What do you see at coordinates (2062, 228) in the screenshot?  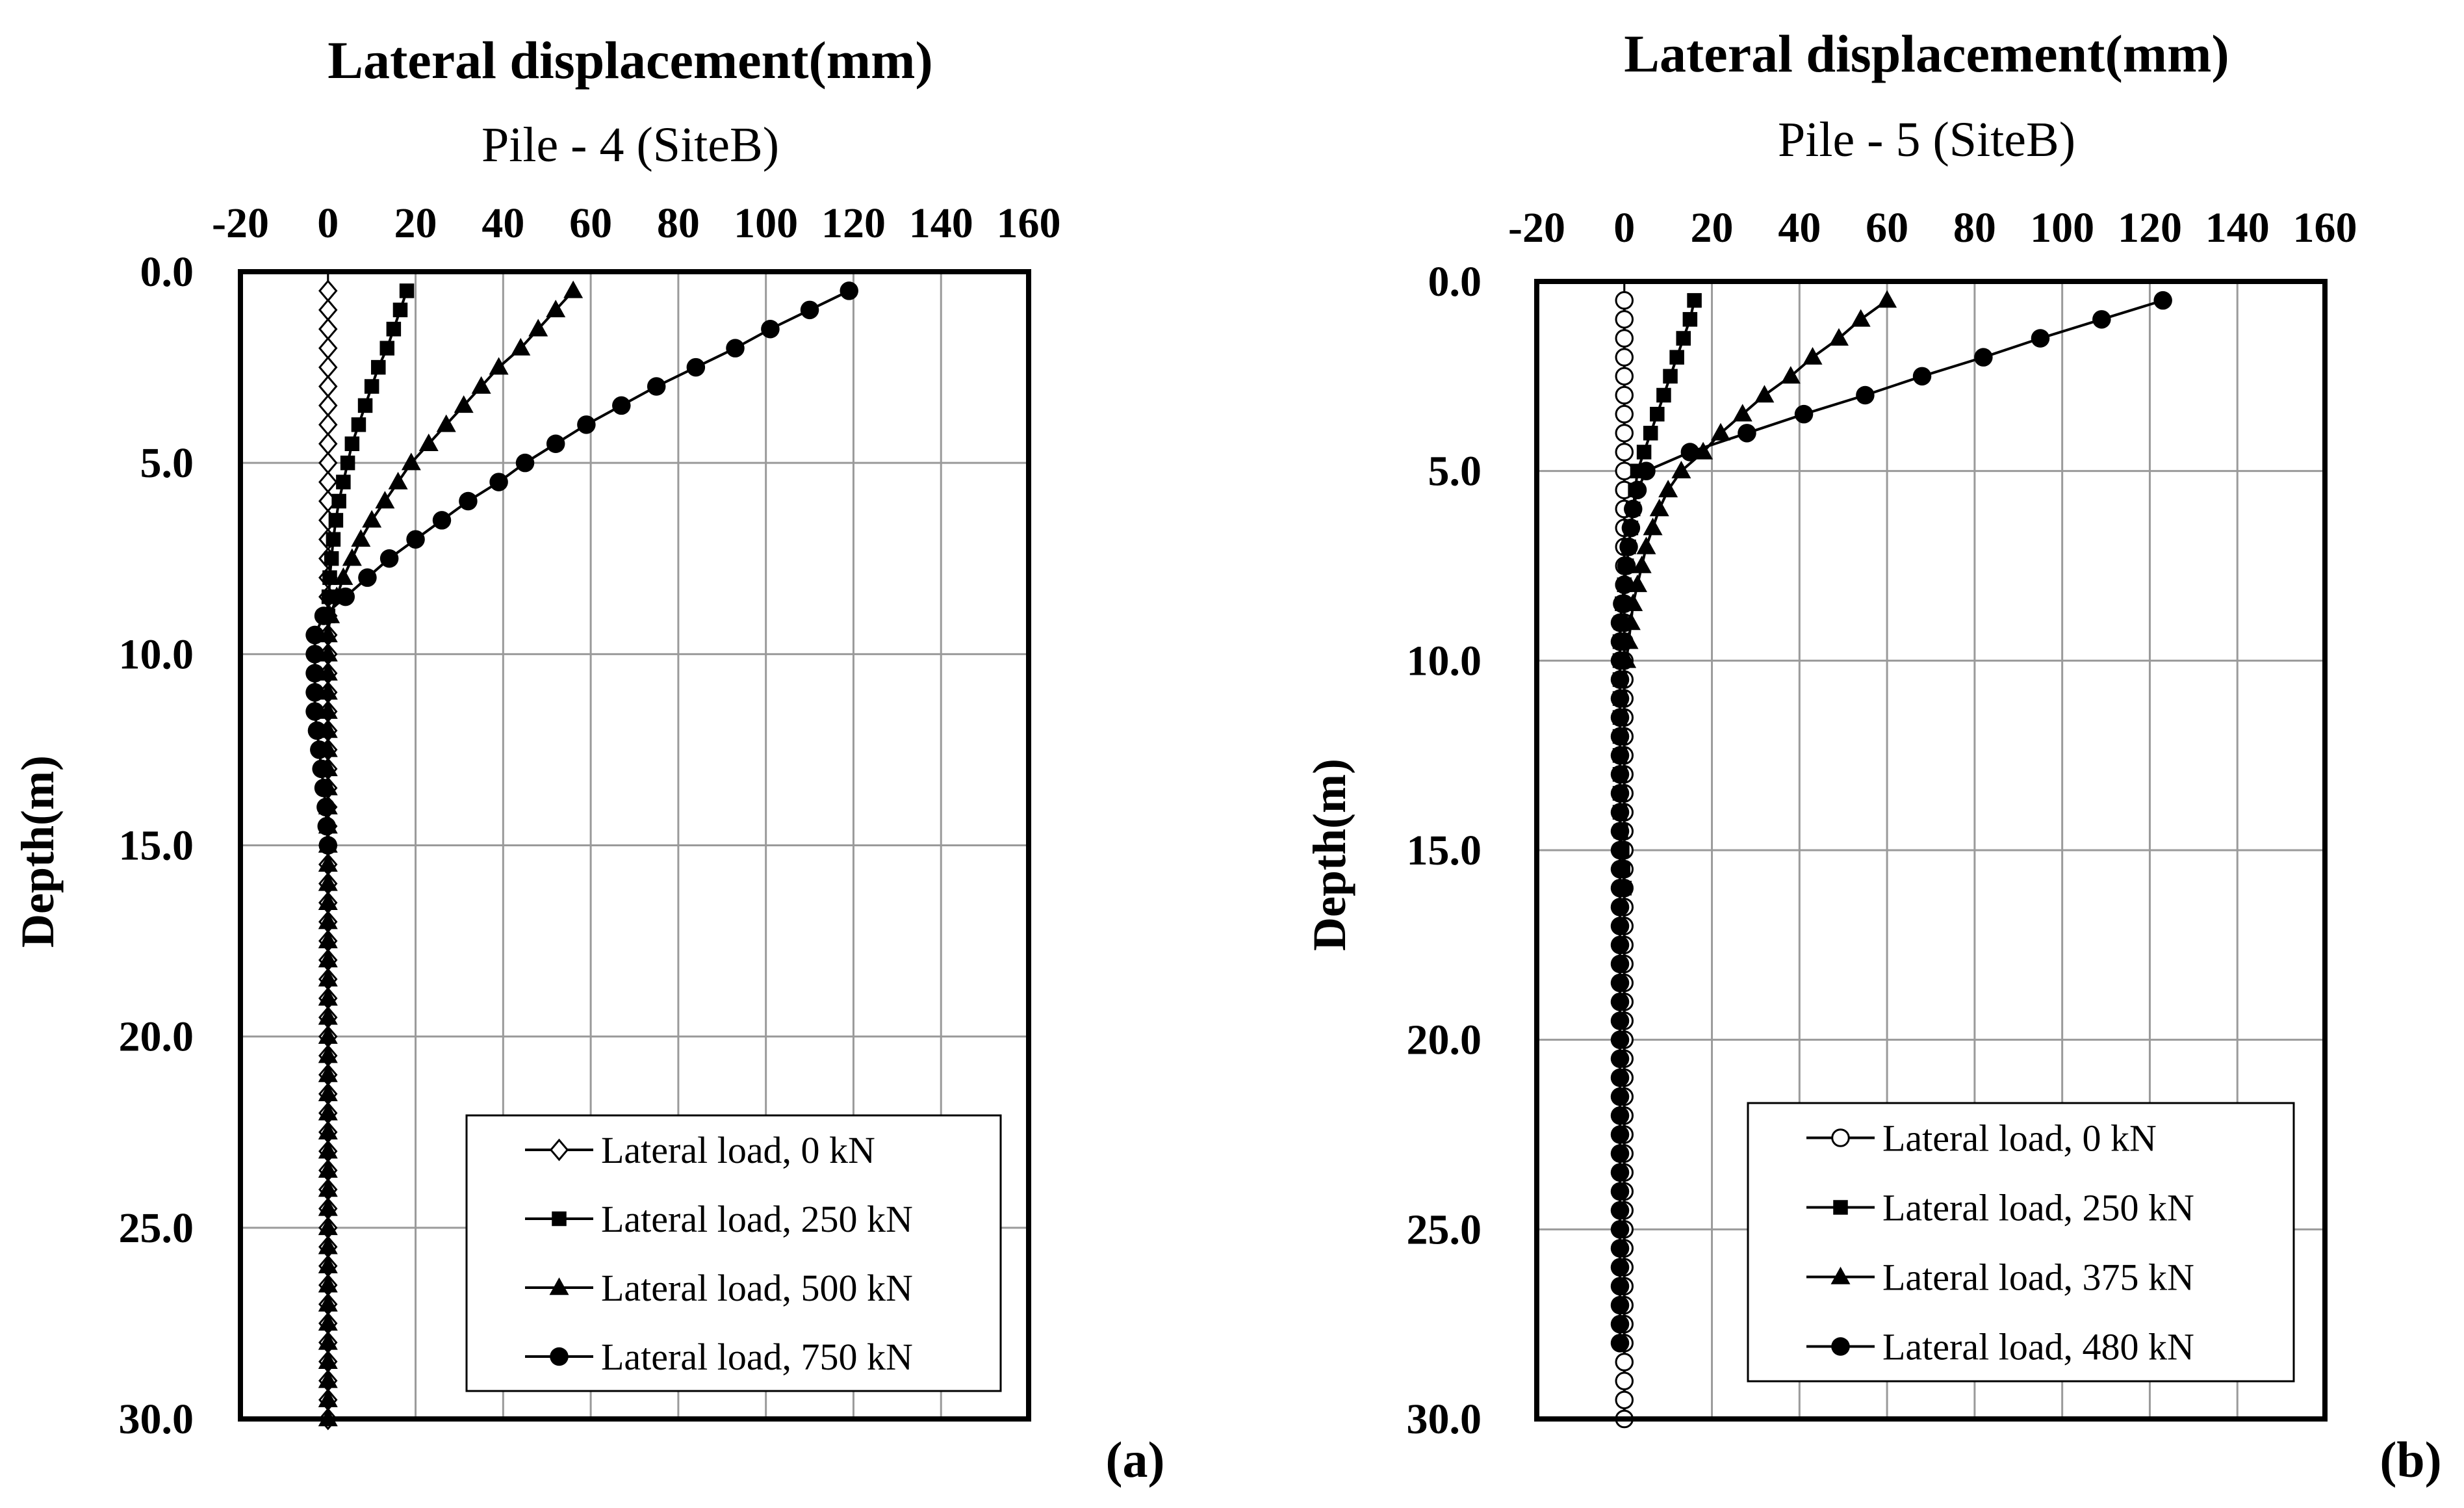 I see `x-tick-label: 100` at bounding box center [2062, 228].